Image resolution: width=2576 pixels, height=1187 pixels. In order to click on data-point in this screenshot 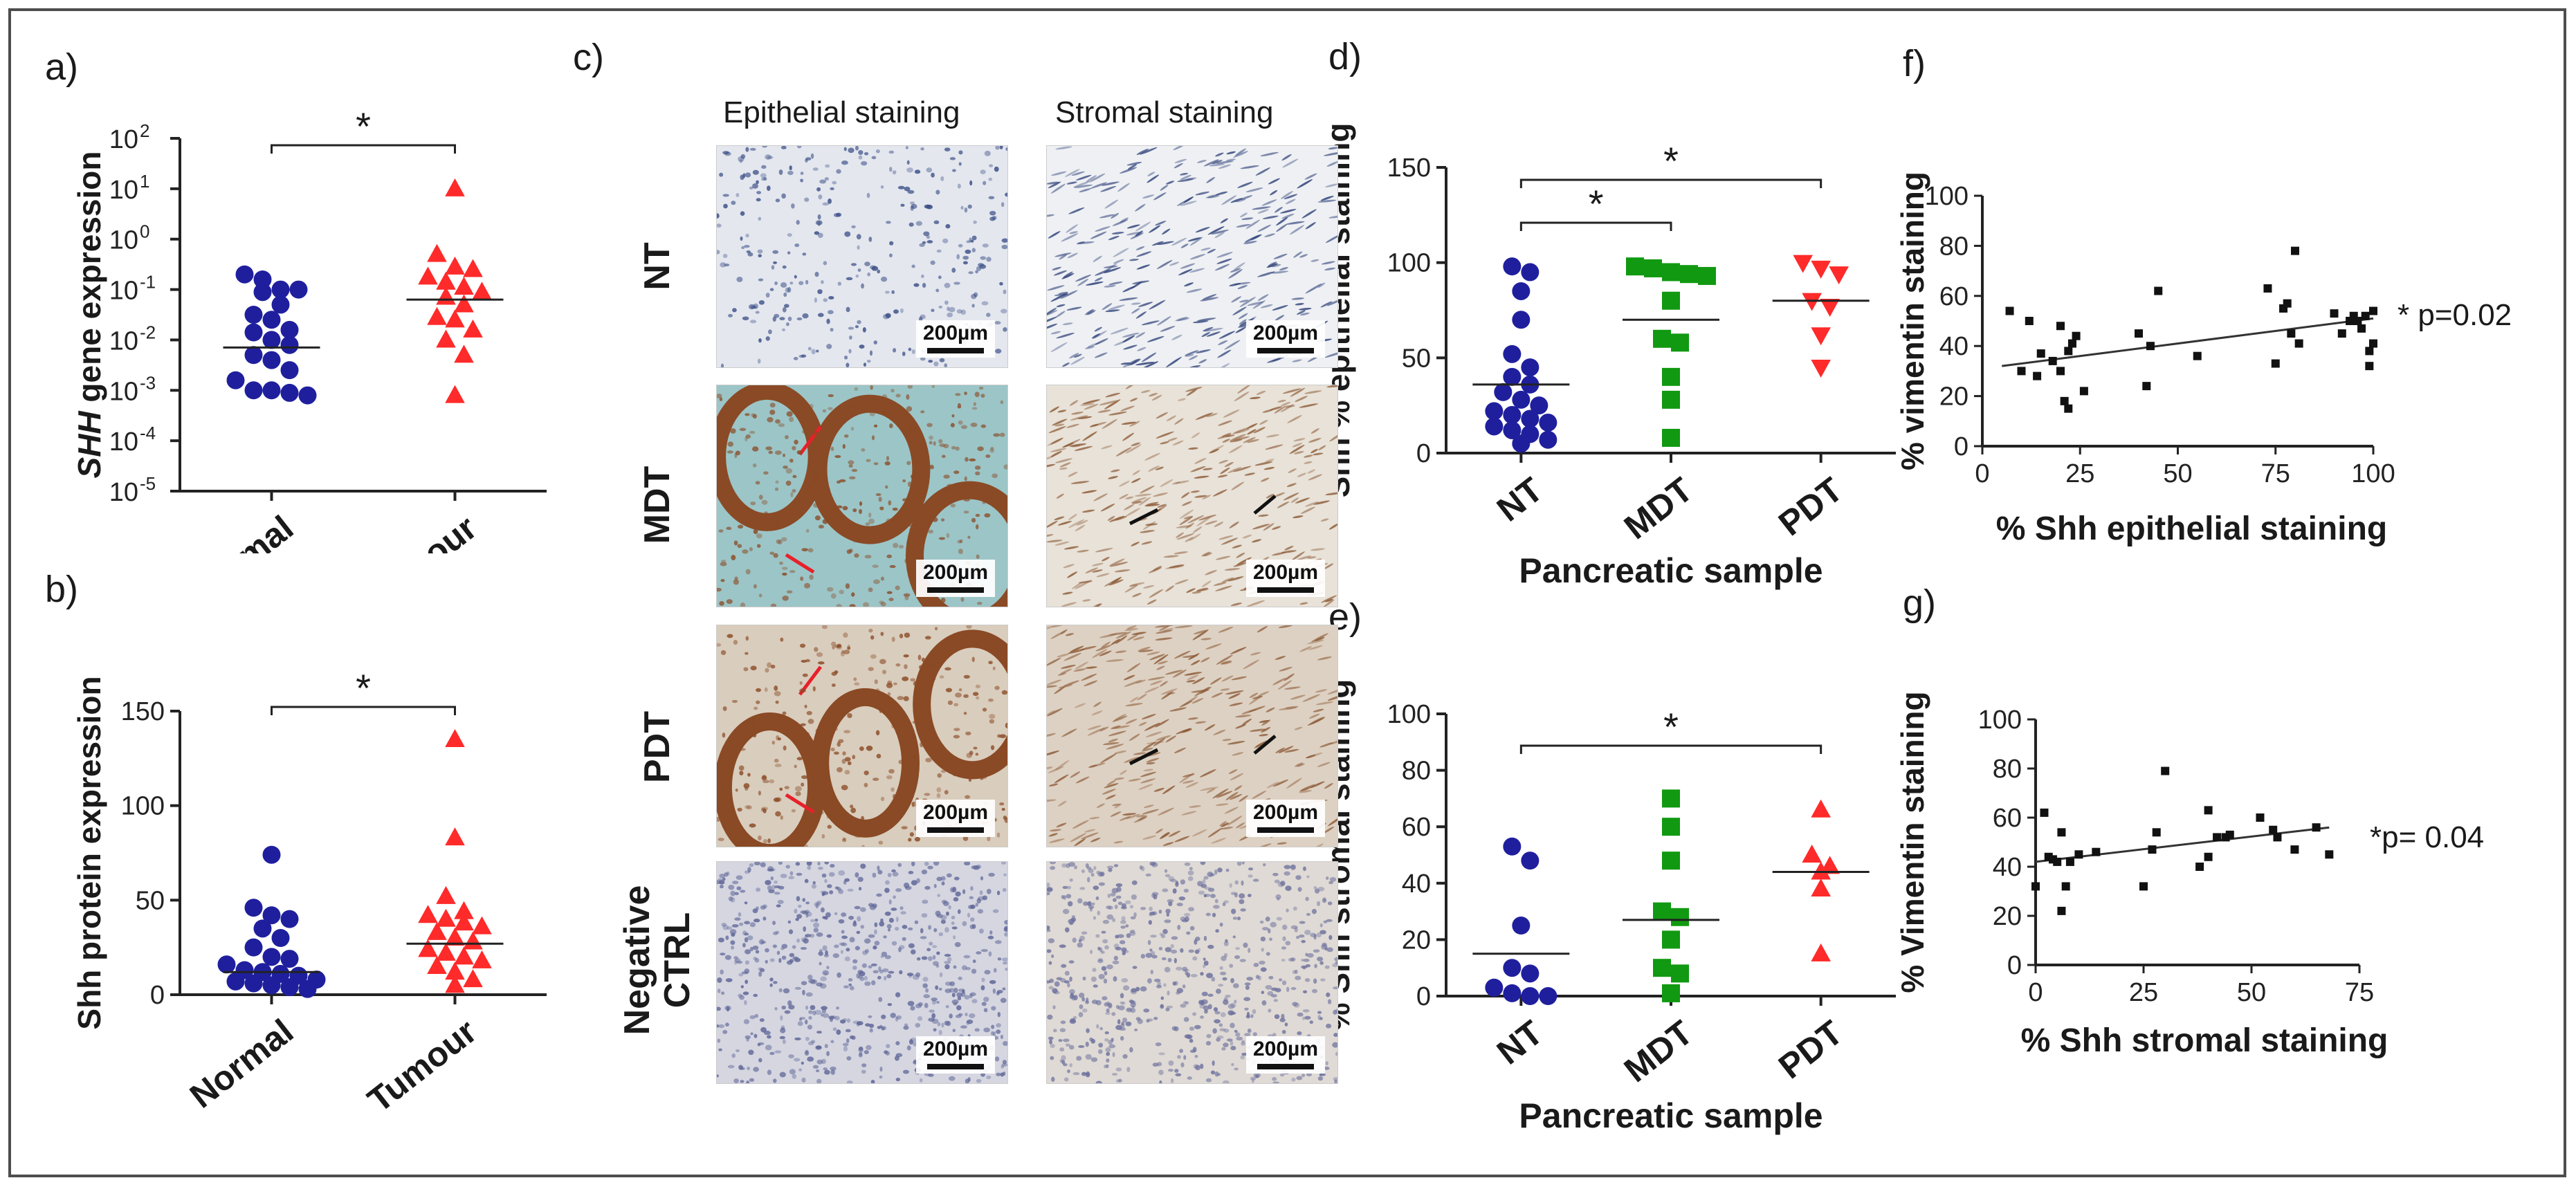, I will do `click(2218, 837)`.